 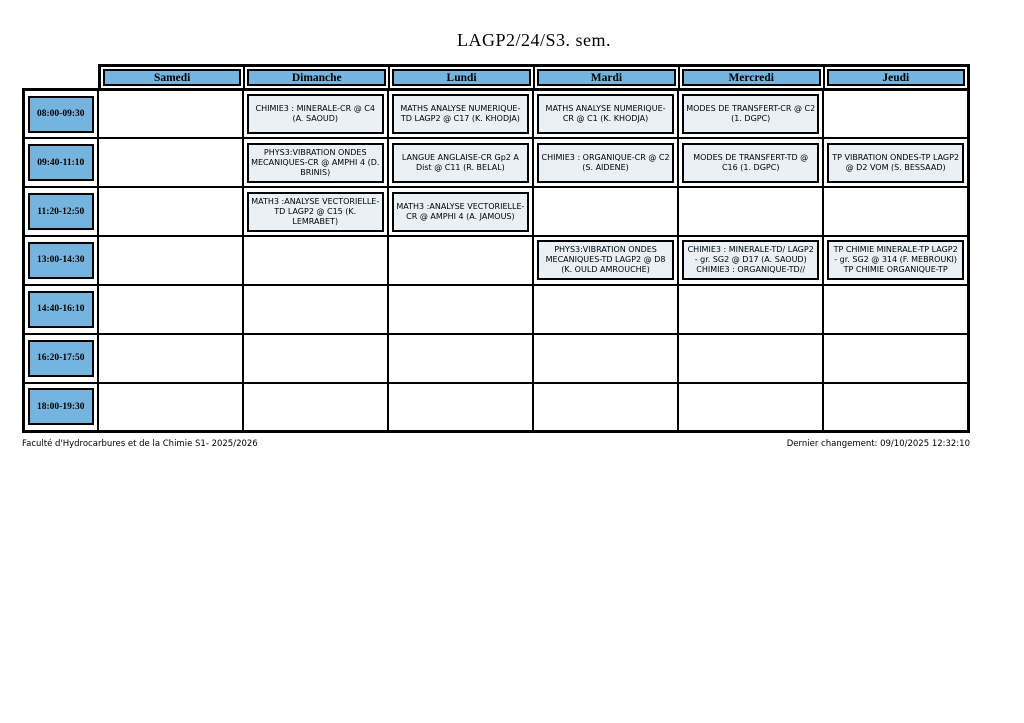 I want to click on schedule-cell: CHIMIE3 : ORGANIQUE-CR @ C2 (S. AIDENE), so click(x=605, y=163).